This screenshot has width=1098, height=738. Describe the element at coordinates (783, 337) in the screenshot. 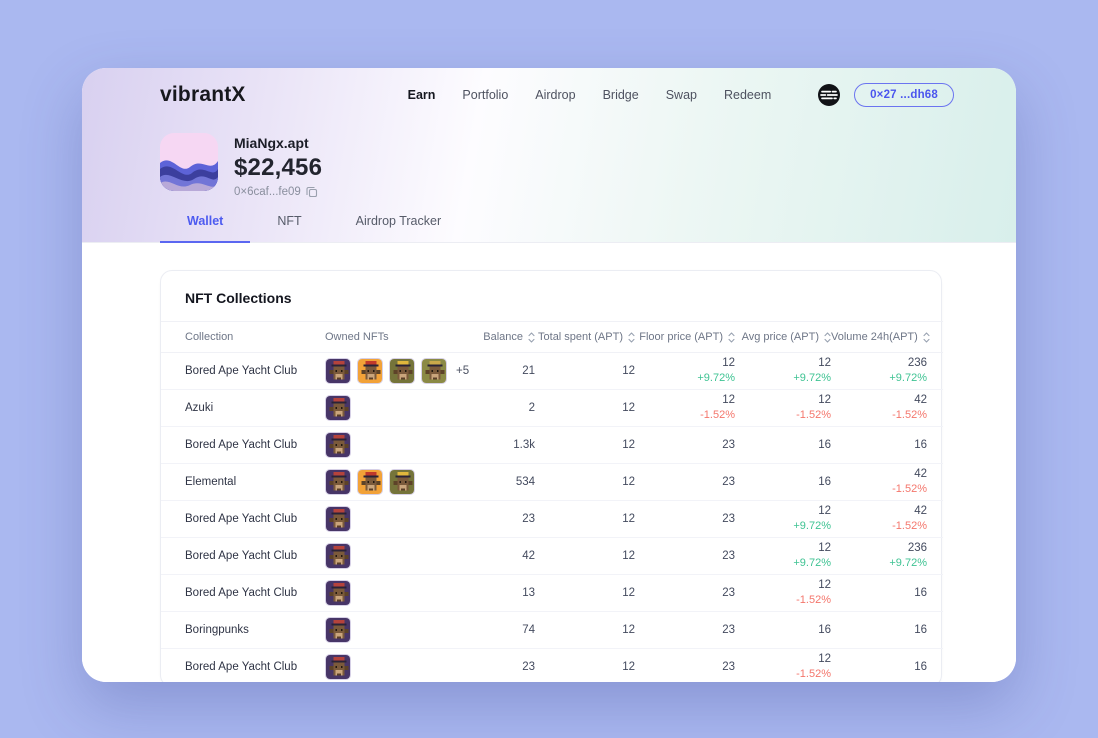

I see `column-header-avg-price-apt: Avg price (APT)` at that location.